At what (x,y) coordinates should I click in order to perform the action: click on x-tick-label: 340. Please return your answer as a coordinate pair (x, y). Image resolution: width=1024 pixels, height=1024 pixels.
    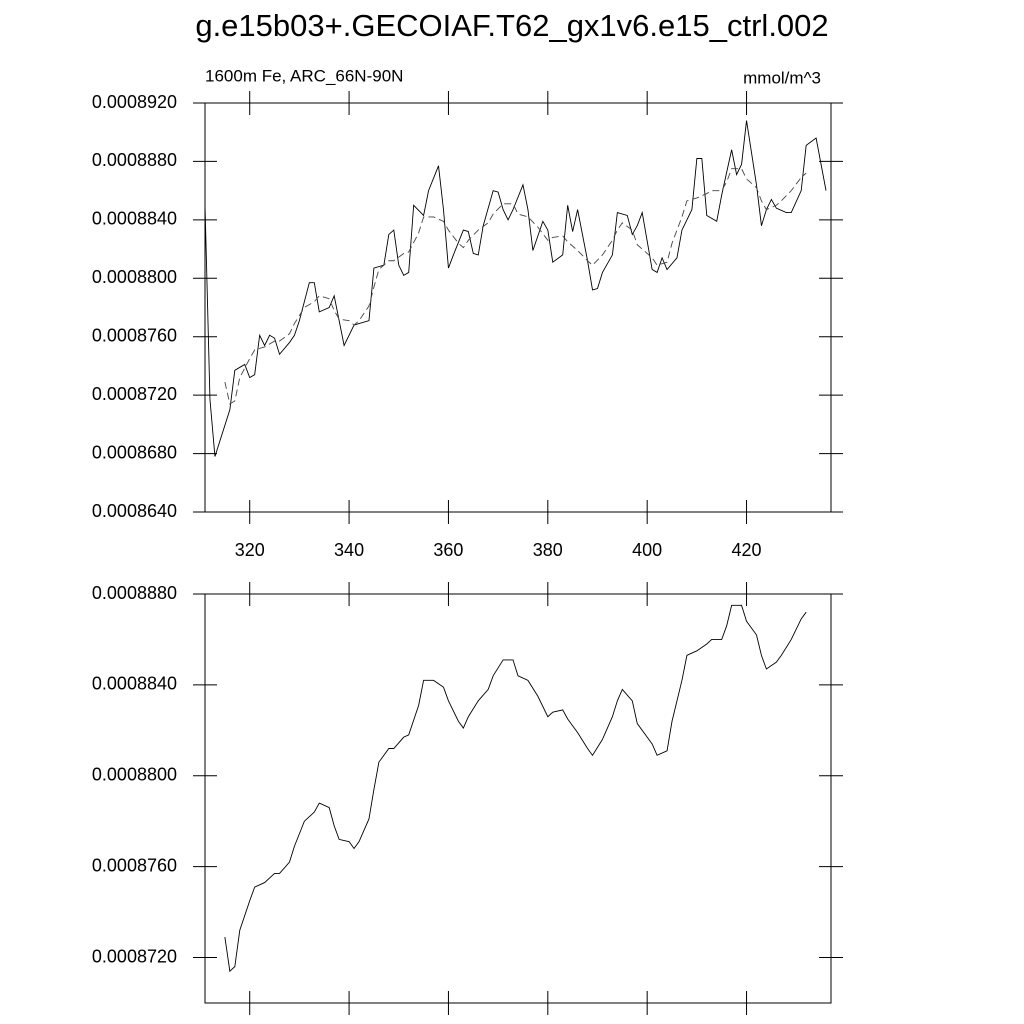
    Looking at the image, I should click on (349, 550).